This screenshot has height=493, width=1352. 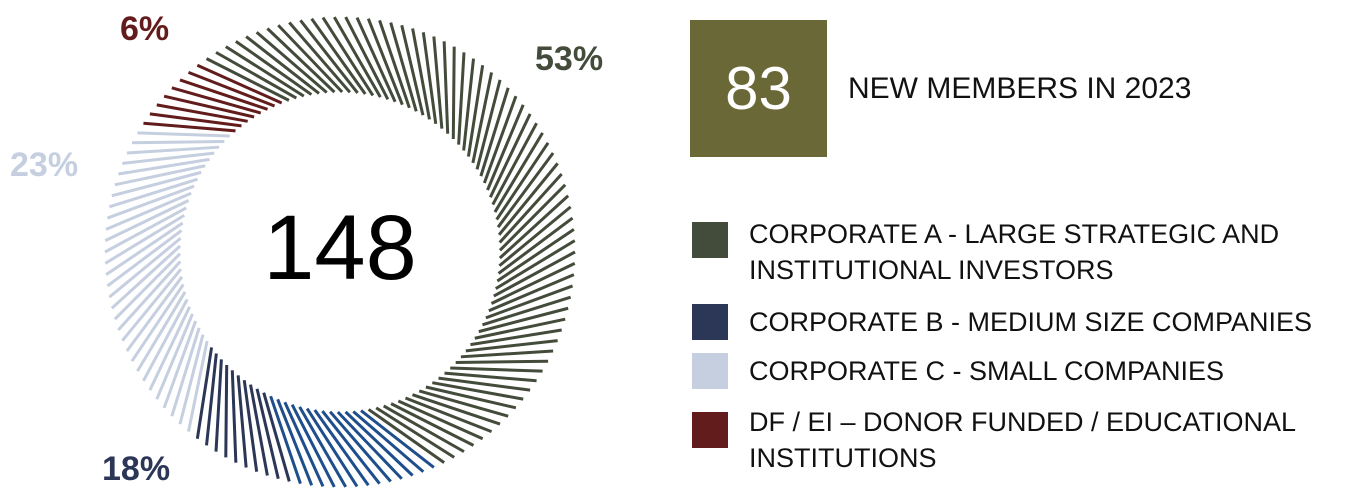 What do you see at coordinates (569, 59) in the screenshot?
I see `slice-label-corporate-a: 53%` at bounding box center [569, 59].